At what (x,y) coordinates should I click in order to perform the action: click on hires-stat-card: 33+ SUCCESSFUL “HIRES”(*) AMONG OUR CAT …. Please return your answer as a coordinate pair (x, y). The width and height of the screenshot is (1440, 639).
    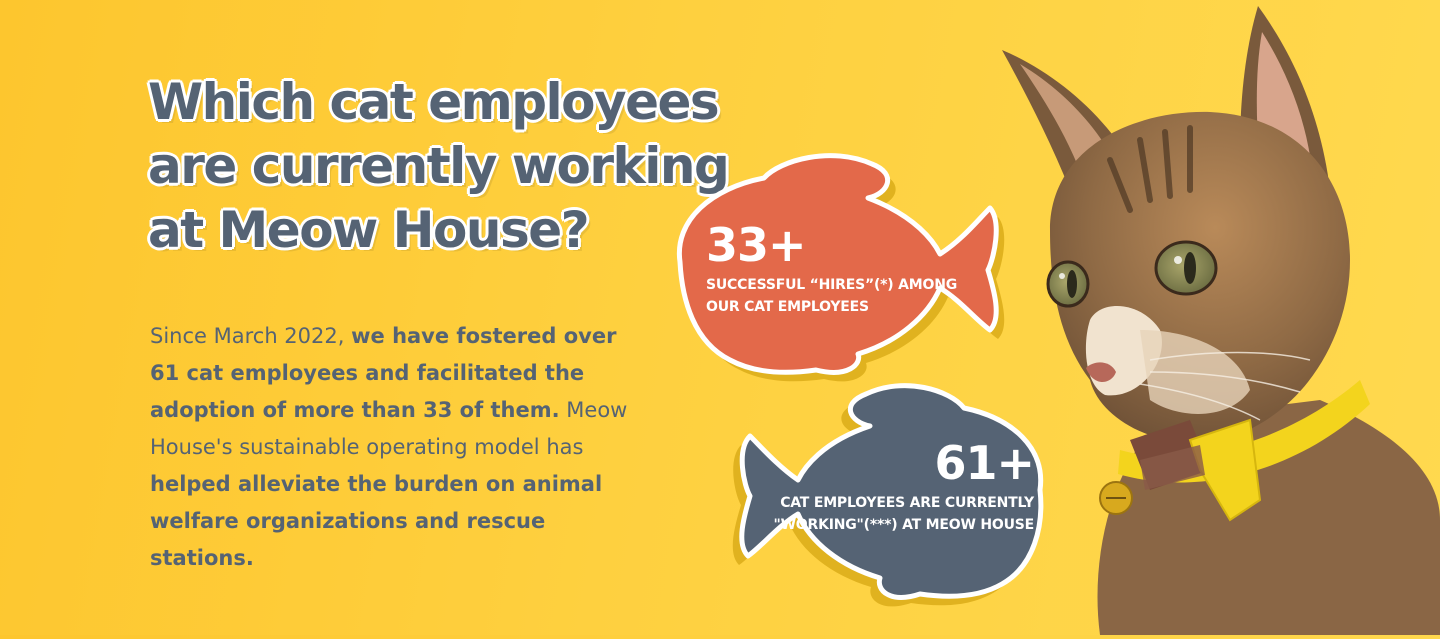
    Looking at the image, I should click on (842, 270).